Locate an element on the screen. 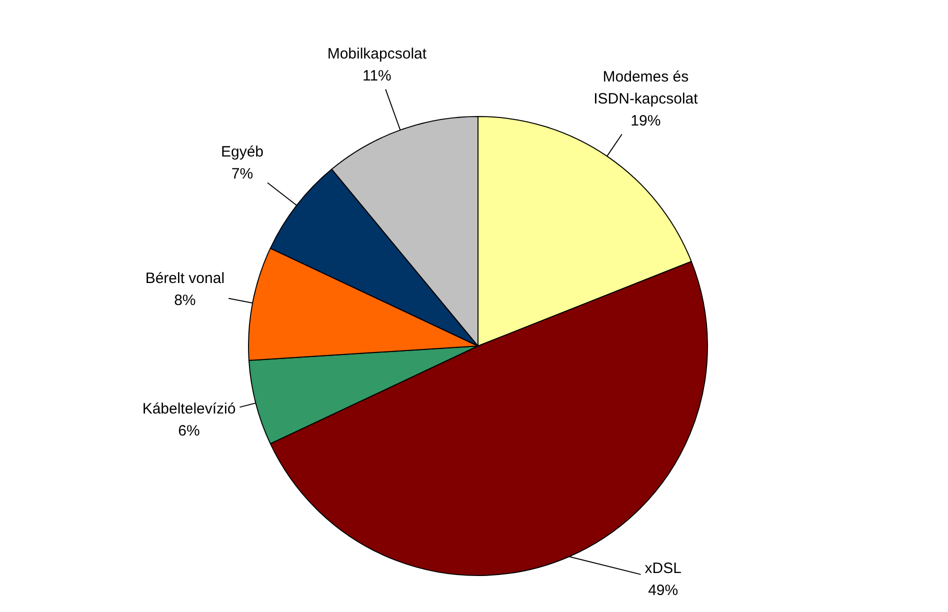  data-label: 8% is located at coordinates (185, 301).